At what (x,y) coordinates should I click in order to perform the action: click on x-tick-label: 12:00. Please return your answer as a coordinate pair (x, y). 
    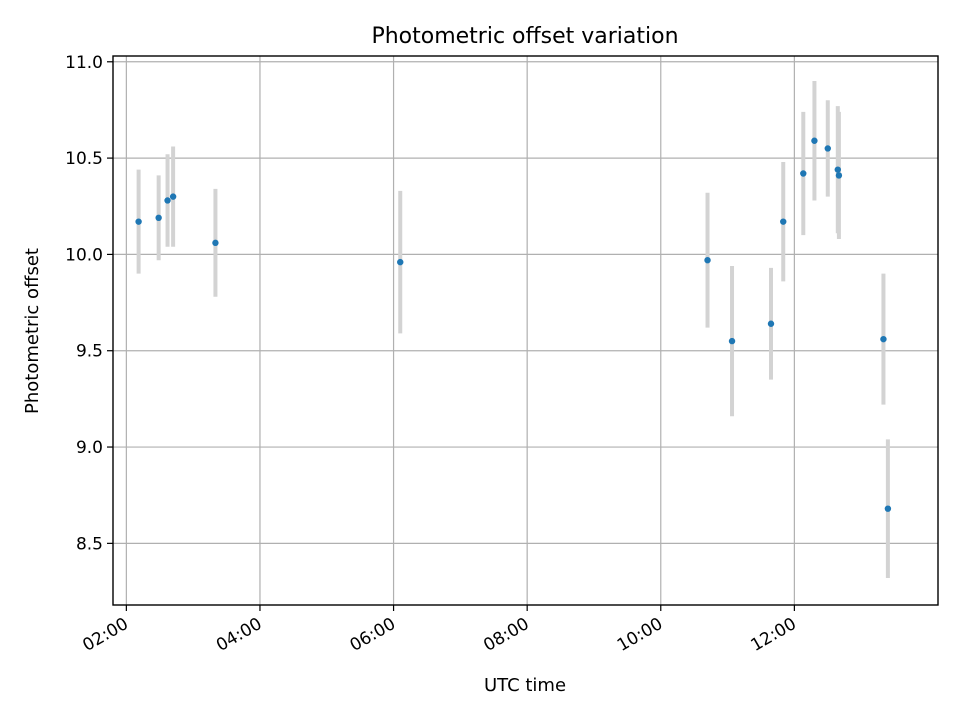
    Looking at the image, I should click on (773, 635).